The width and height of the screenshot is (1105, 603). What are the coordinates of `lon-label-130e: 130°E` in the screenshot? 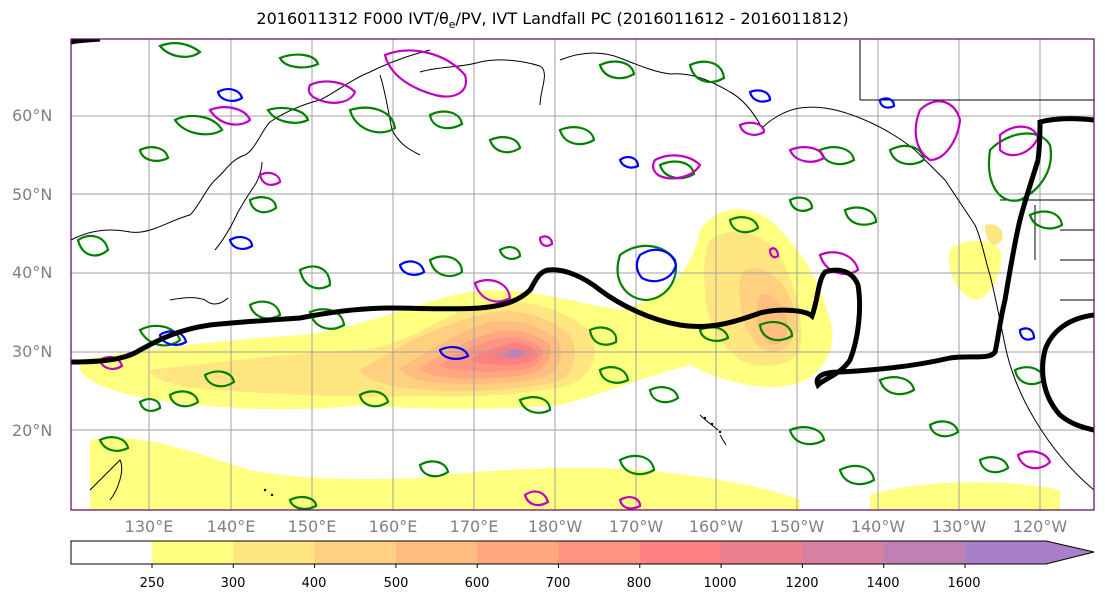 It's located at (149, 526).